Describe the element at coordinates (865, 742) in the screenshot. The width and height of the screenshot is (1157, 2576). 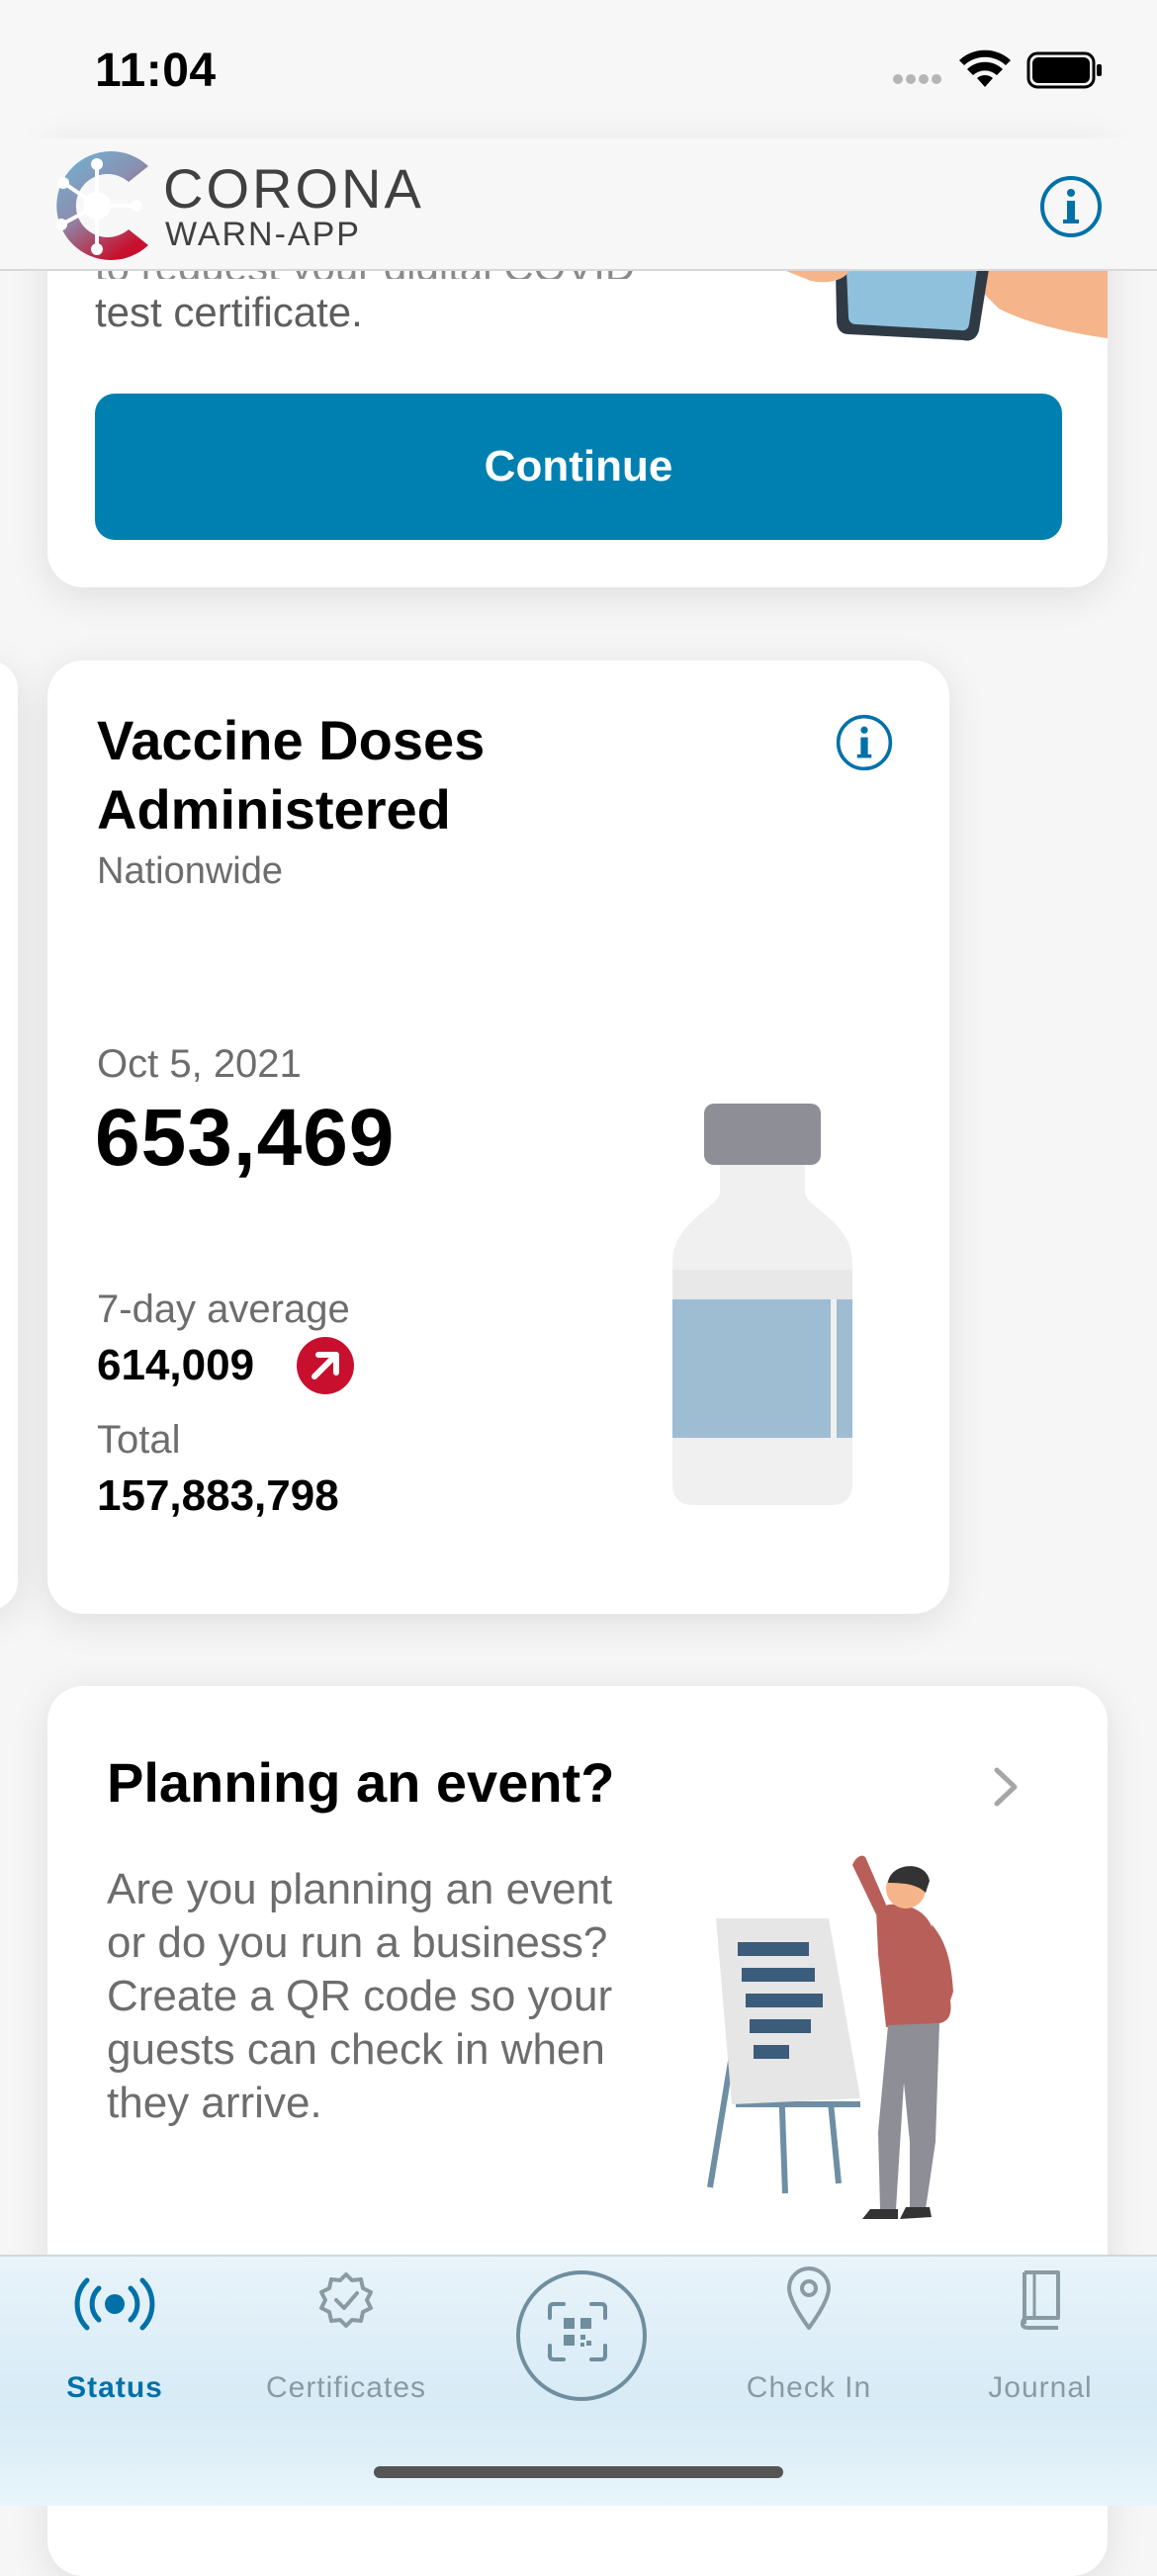
I see `vaccine-info-icon` at that location.